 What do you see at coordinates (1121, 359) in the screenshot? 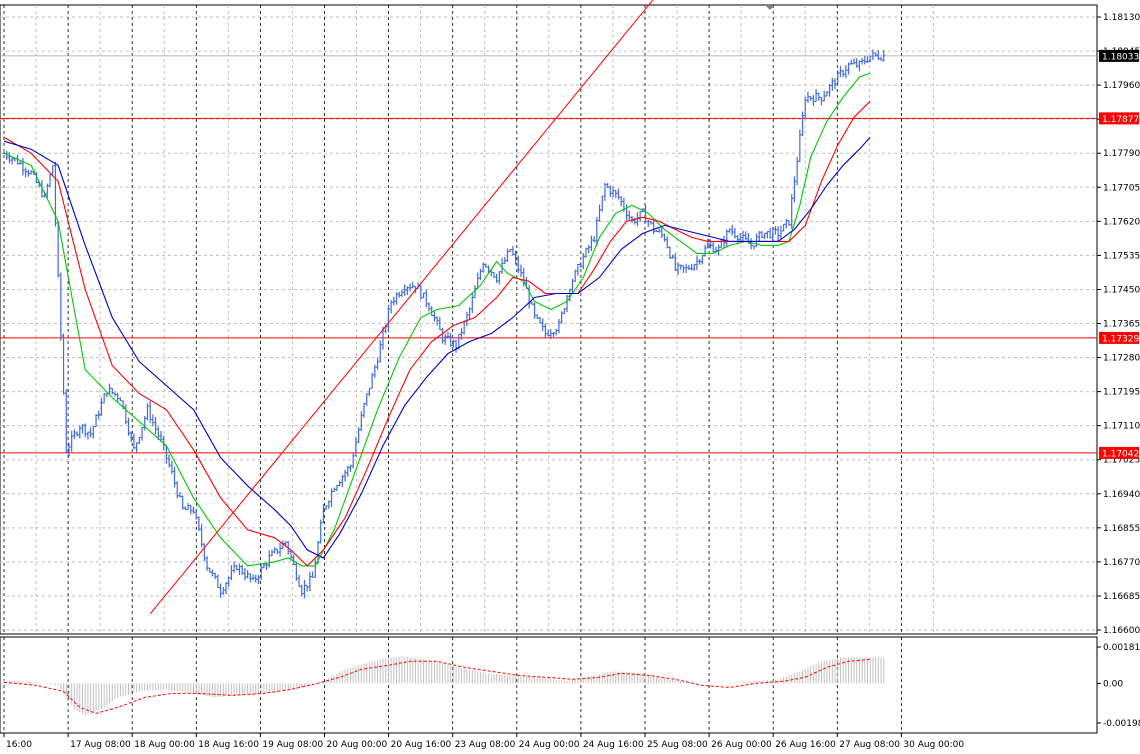
I see `price-tick-label: 1.17280` at bounding box center [1121, 359].